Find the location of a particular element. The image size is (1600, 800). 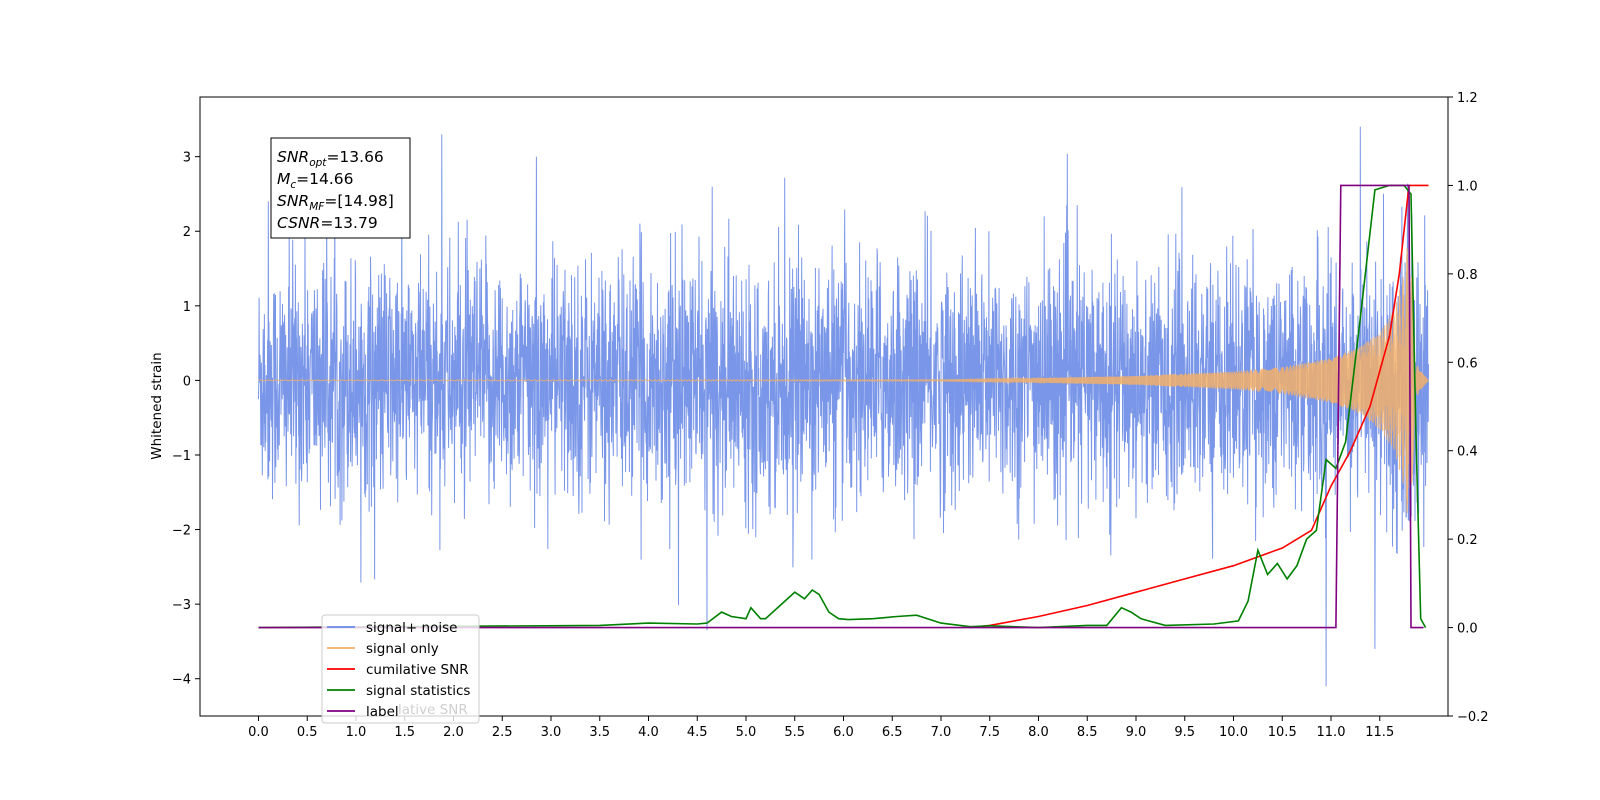

legend-label: signal only is located at coordinates (402, 649).